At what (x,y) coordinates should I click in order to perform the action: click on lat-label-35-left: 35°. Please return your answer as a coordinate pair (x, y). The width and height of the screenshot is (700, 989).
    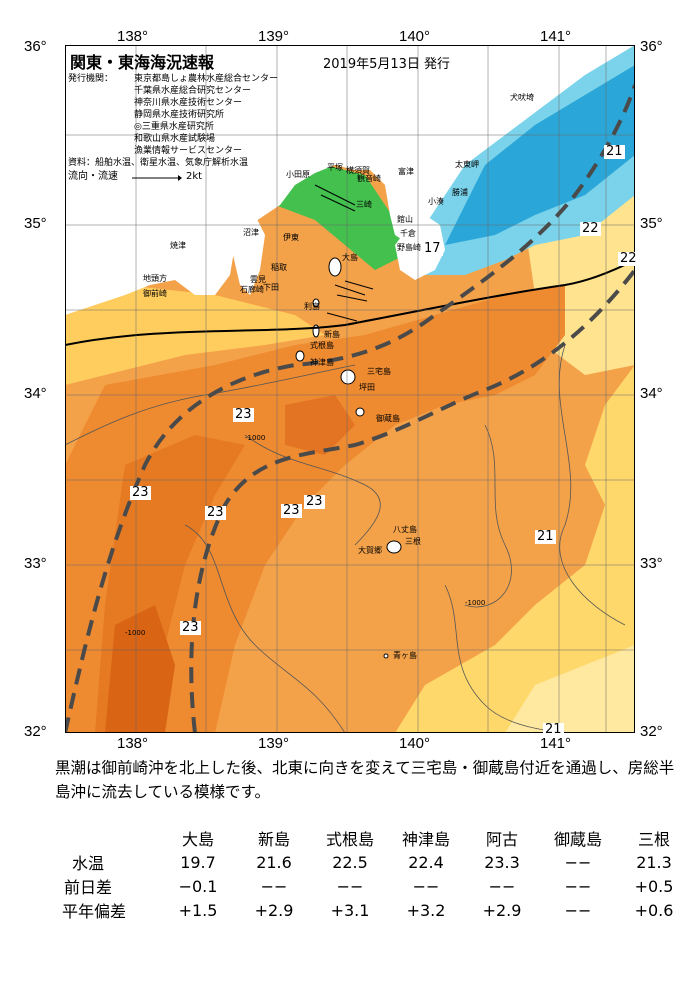
    Looking at the image, I should click on (35, 223).